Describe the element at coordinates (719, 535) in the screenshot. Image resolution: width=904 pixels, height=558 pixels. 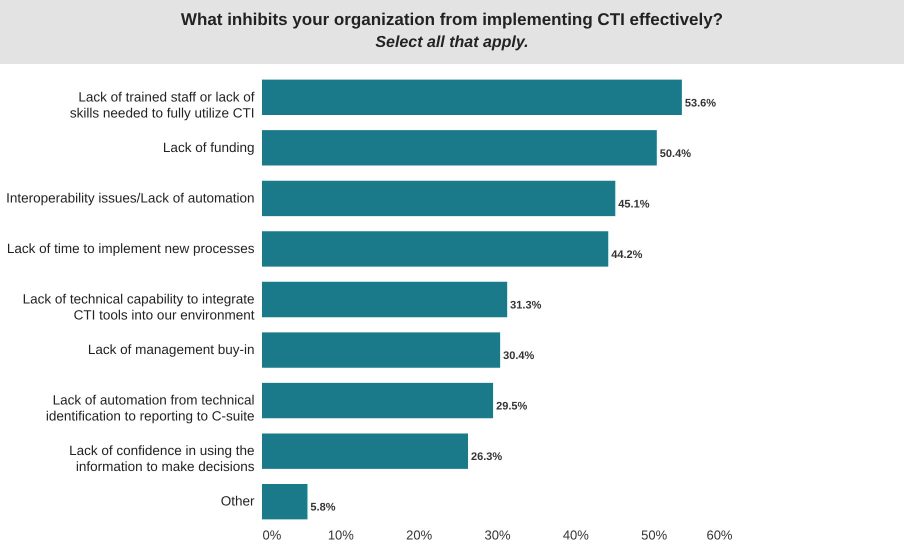
I see `x-tick-label: 60%` at that location.